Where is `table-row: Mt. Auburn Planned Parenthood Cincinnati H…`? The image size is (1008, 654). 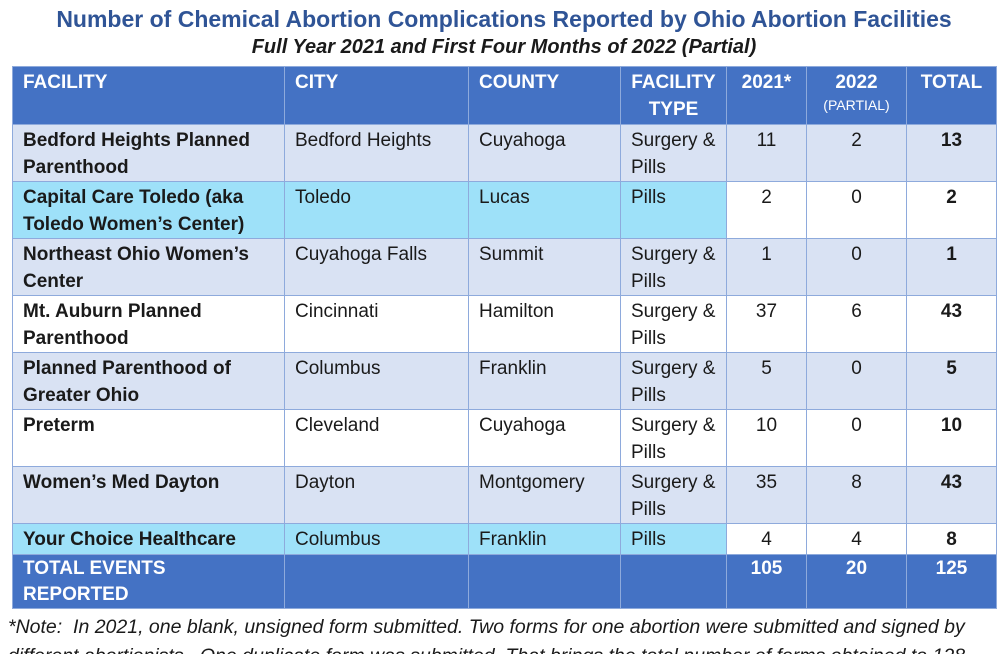
table-row: Mt. Auburn Planned Parenthood Cincinnati H… is located at coordinates (504, 324).